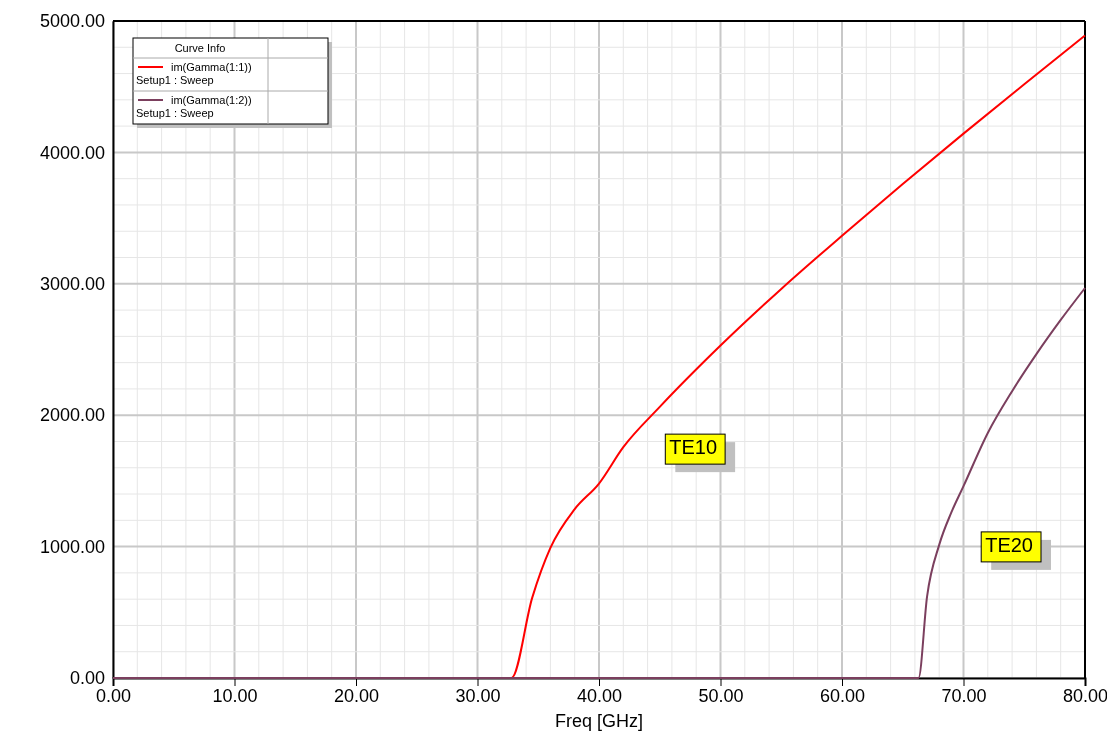 The height and width of the screenshot is (732, 1107). Describe the element at coordinates (72, 152) in the screenshot. I see `y-tick-label: 4000.00` at that location.